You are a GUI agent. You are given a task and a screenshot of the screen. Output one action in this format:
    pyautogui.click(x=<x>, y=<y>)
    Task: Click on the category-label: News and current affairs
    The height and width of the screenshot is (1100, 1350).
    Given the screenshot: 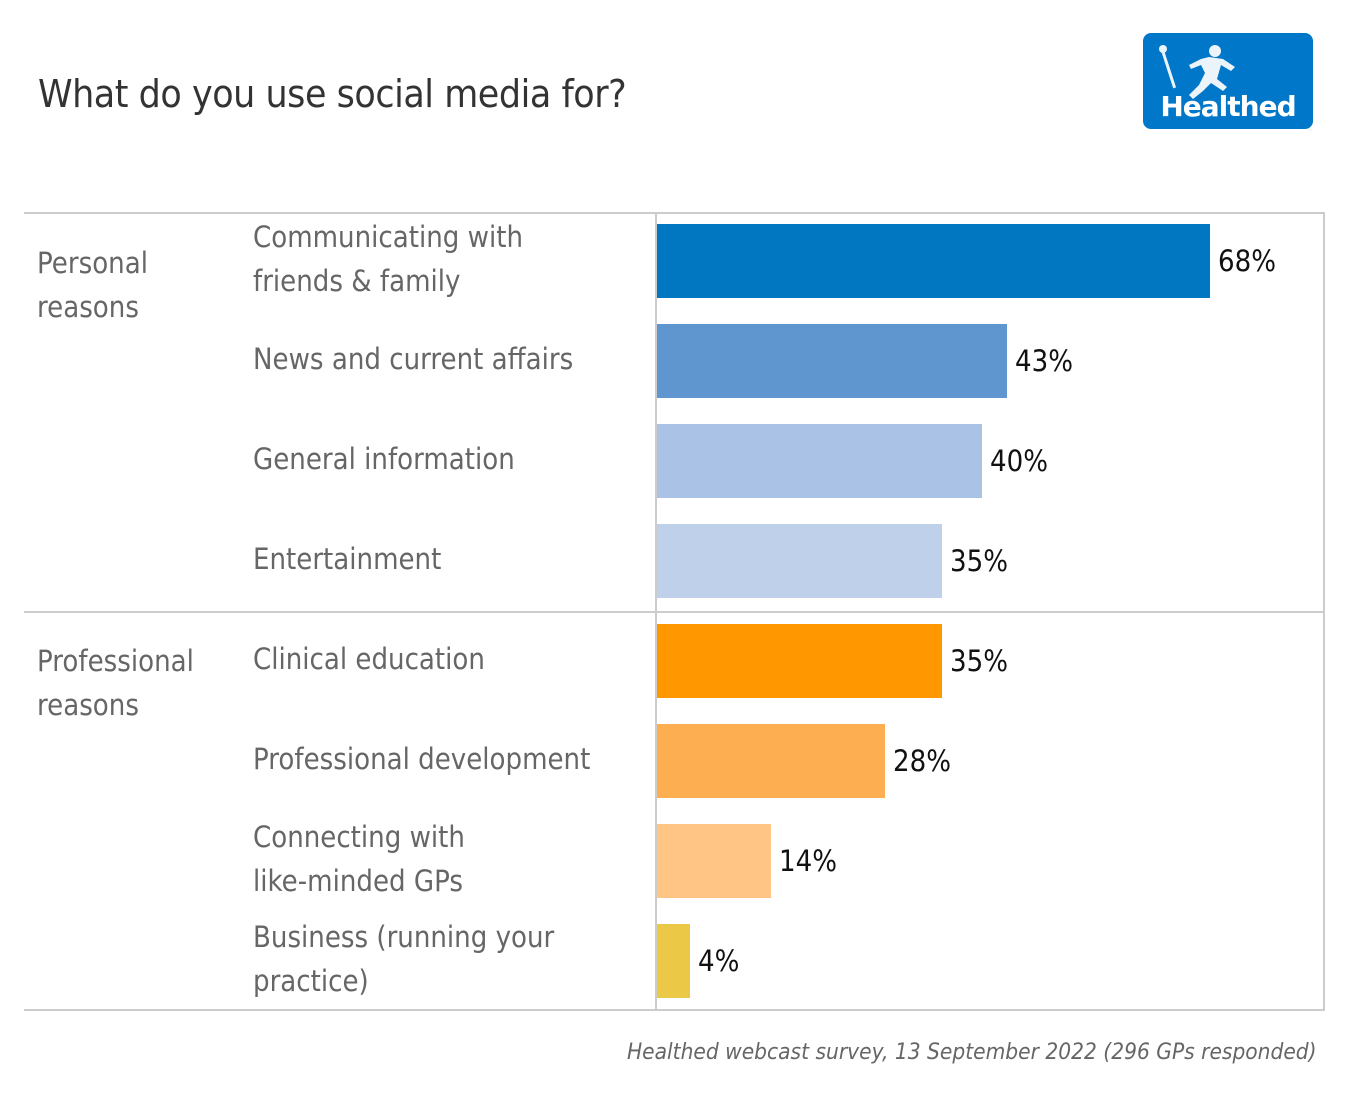 What is the action you would take?
    pyautogui.click(x=413, y=359)
    